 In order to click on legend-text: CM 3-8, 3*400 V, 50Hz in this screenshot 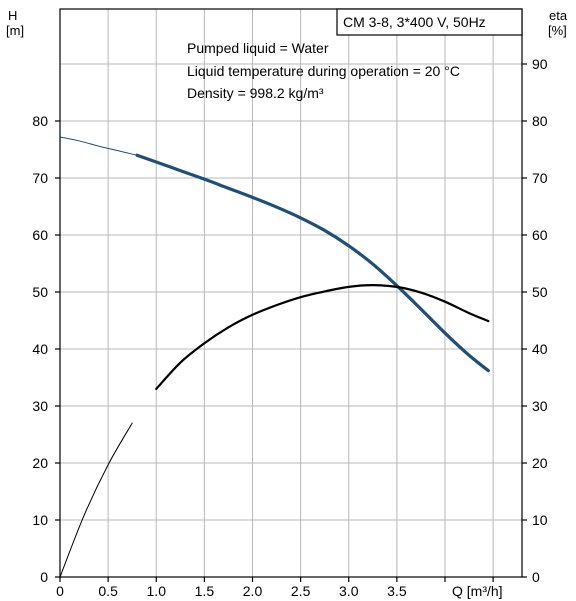, I will do `click(414, 22)`.